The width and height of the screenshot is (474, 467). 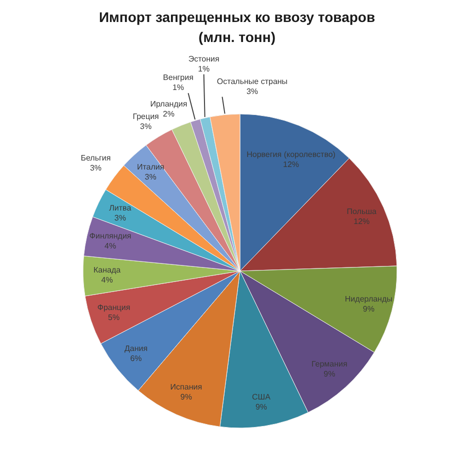 What do you see at coordinates (291, 154) in the screenshot?
I see `slice-label: Норвегия (королевство)` at bounding box center [291, 154].